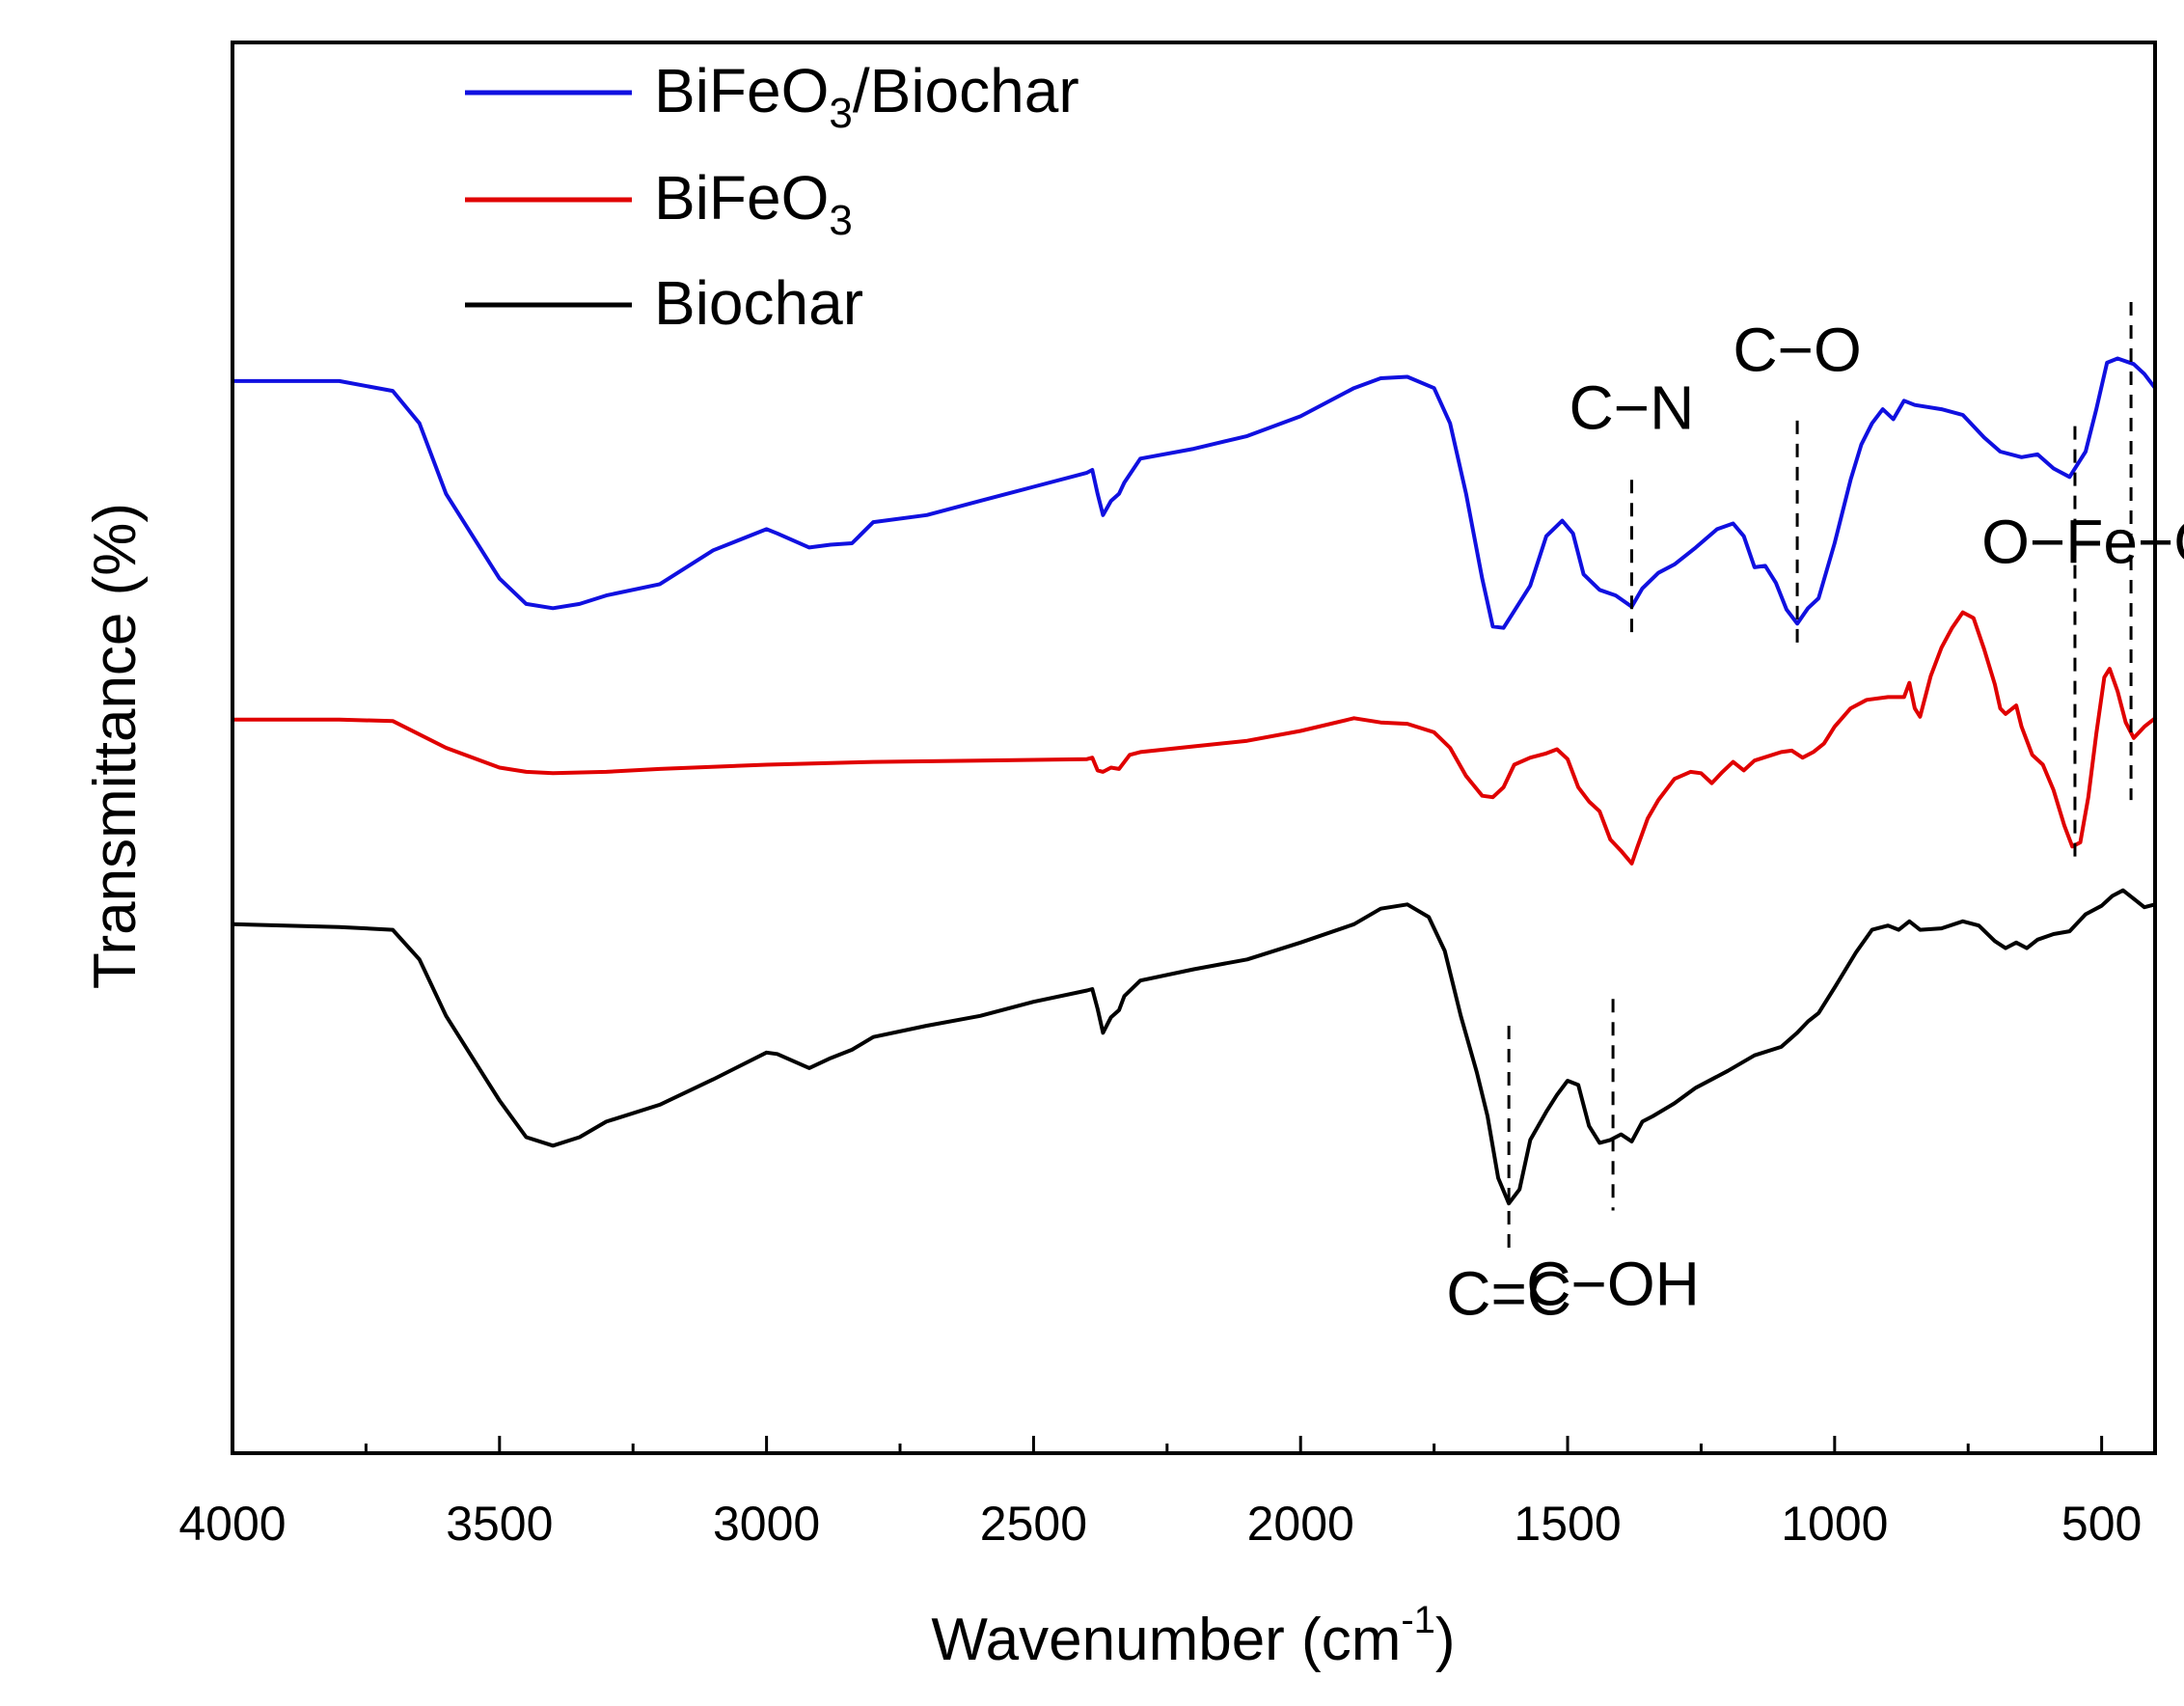 The image size is (2184, 1706). Describe the element at coordinates (1633, 408) in the screenshot. I see `annotation-label-0: C−N` at that location.